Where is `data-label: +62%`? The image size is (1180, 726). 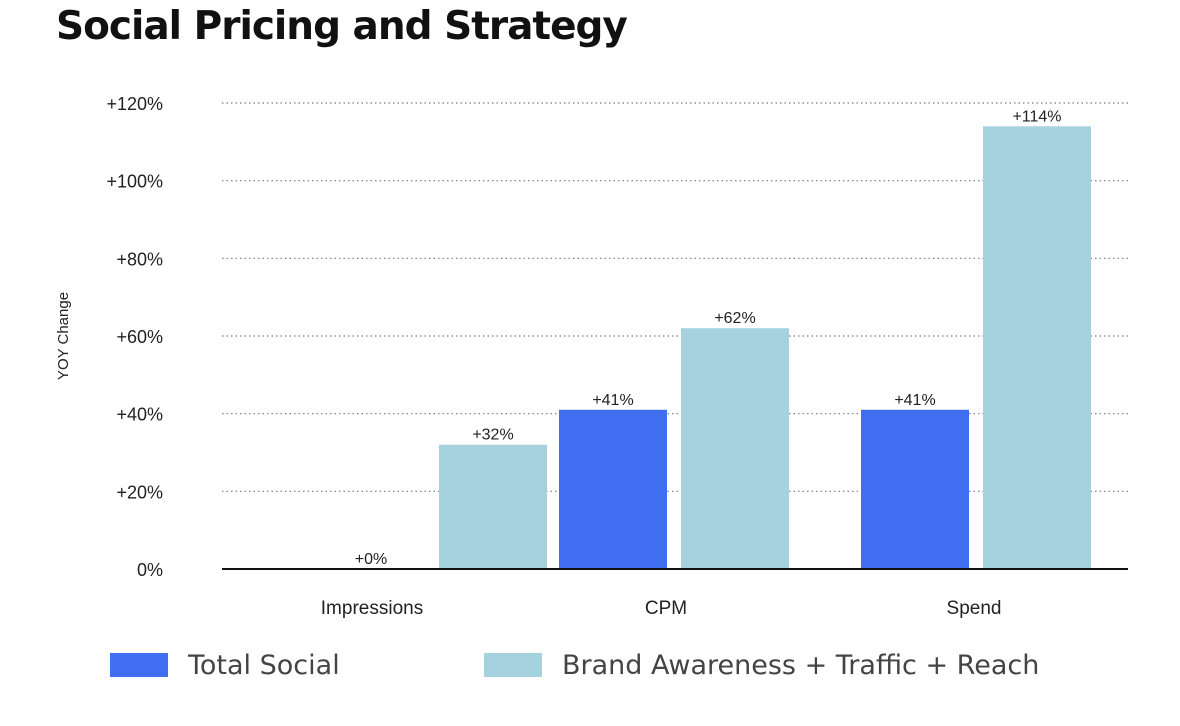
data-label: +62% is located at coordinates (734, 318).